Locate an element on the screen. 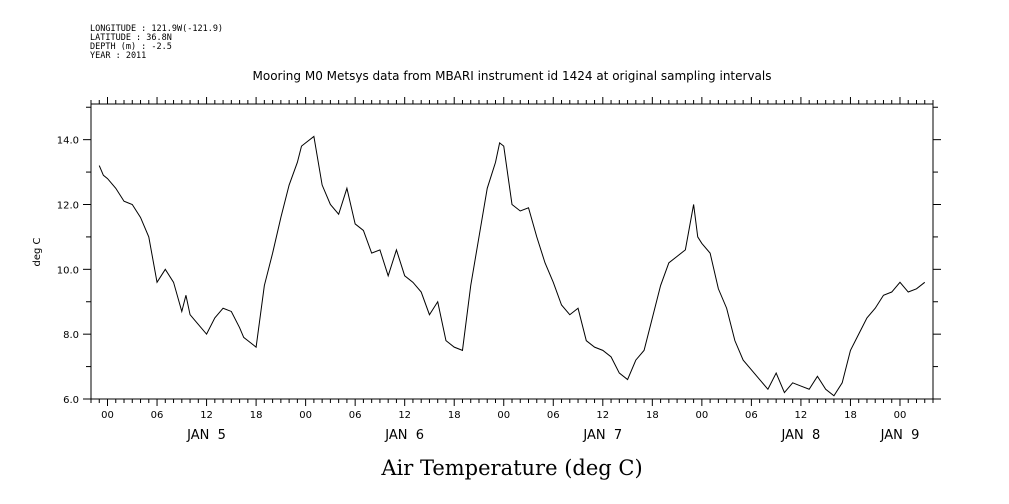 The height and width of the screenshot is (504, 1009). day-label: JAN 8 is located at coordinates (801, 435).